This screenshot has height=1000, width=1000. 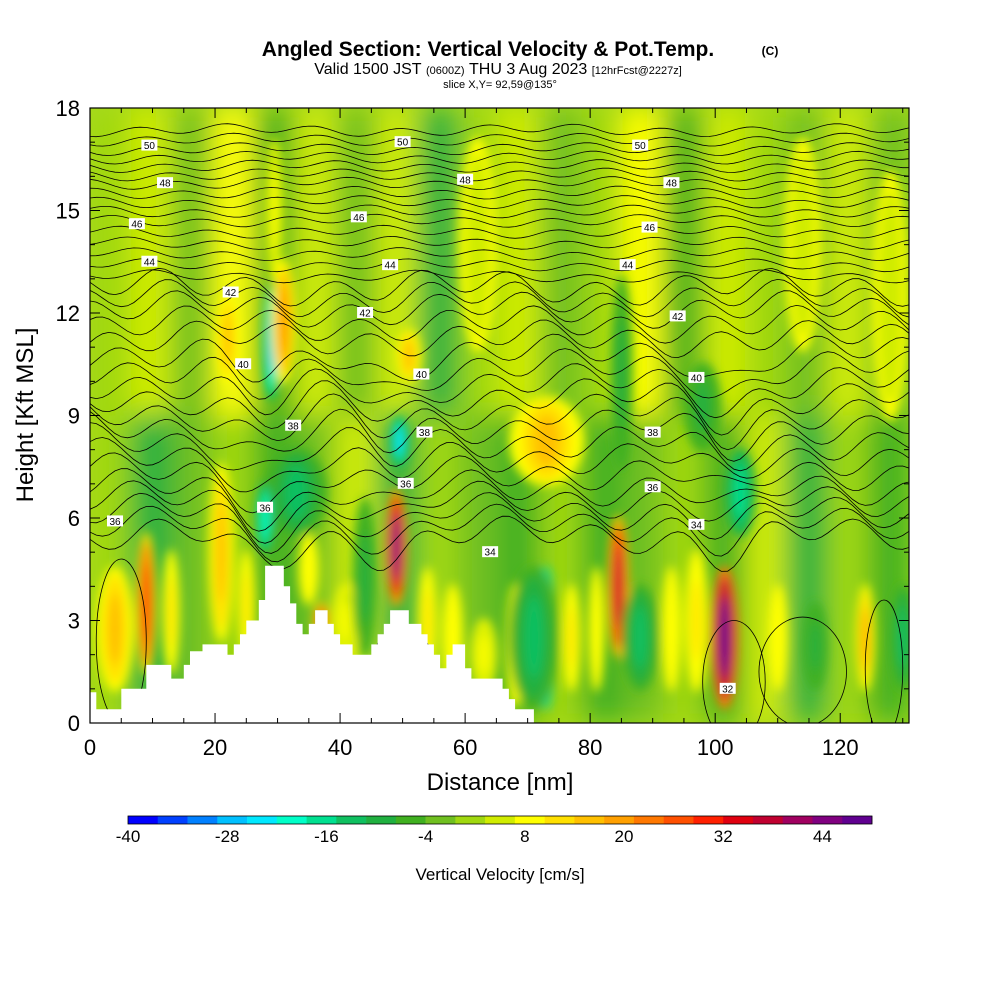 What do you see at coordinates (403, 143) in the screenshot?
I see `contour-label-text: 50` at bounding box center [403, 143].